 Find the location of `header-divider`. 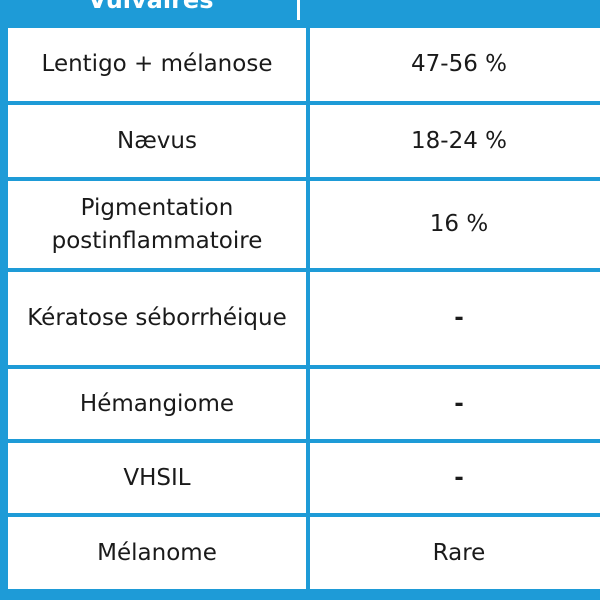

header-divider is located at coordinates (298, 10).